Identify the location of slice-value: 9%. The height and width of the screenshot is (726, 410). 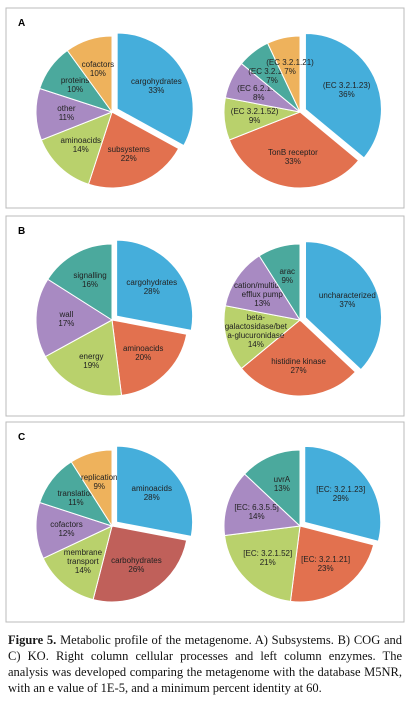
(99, 487).